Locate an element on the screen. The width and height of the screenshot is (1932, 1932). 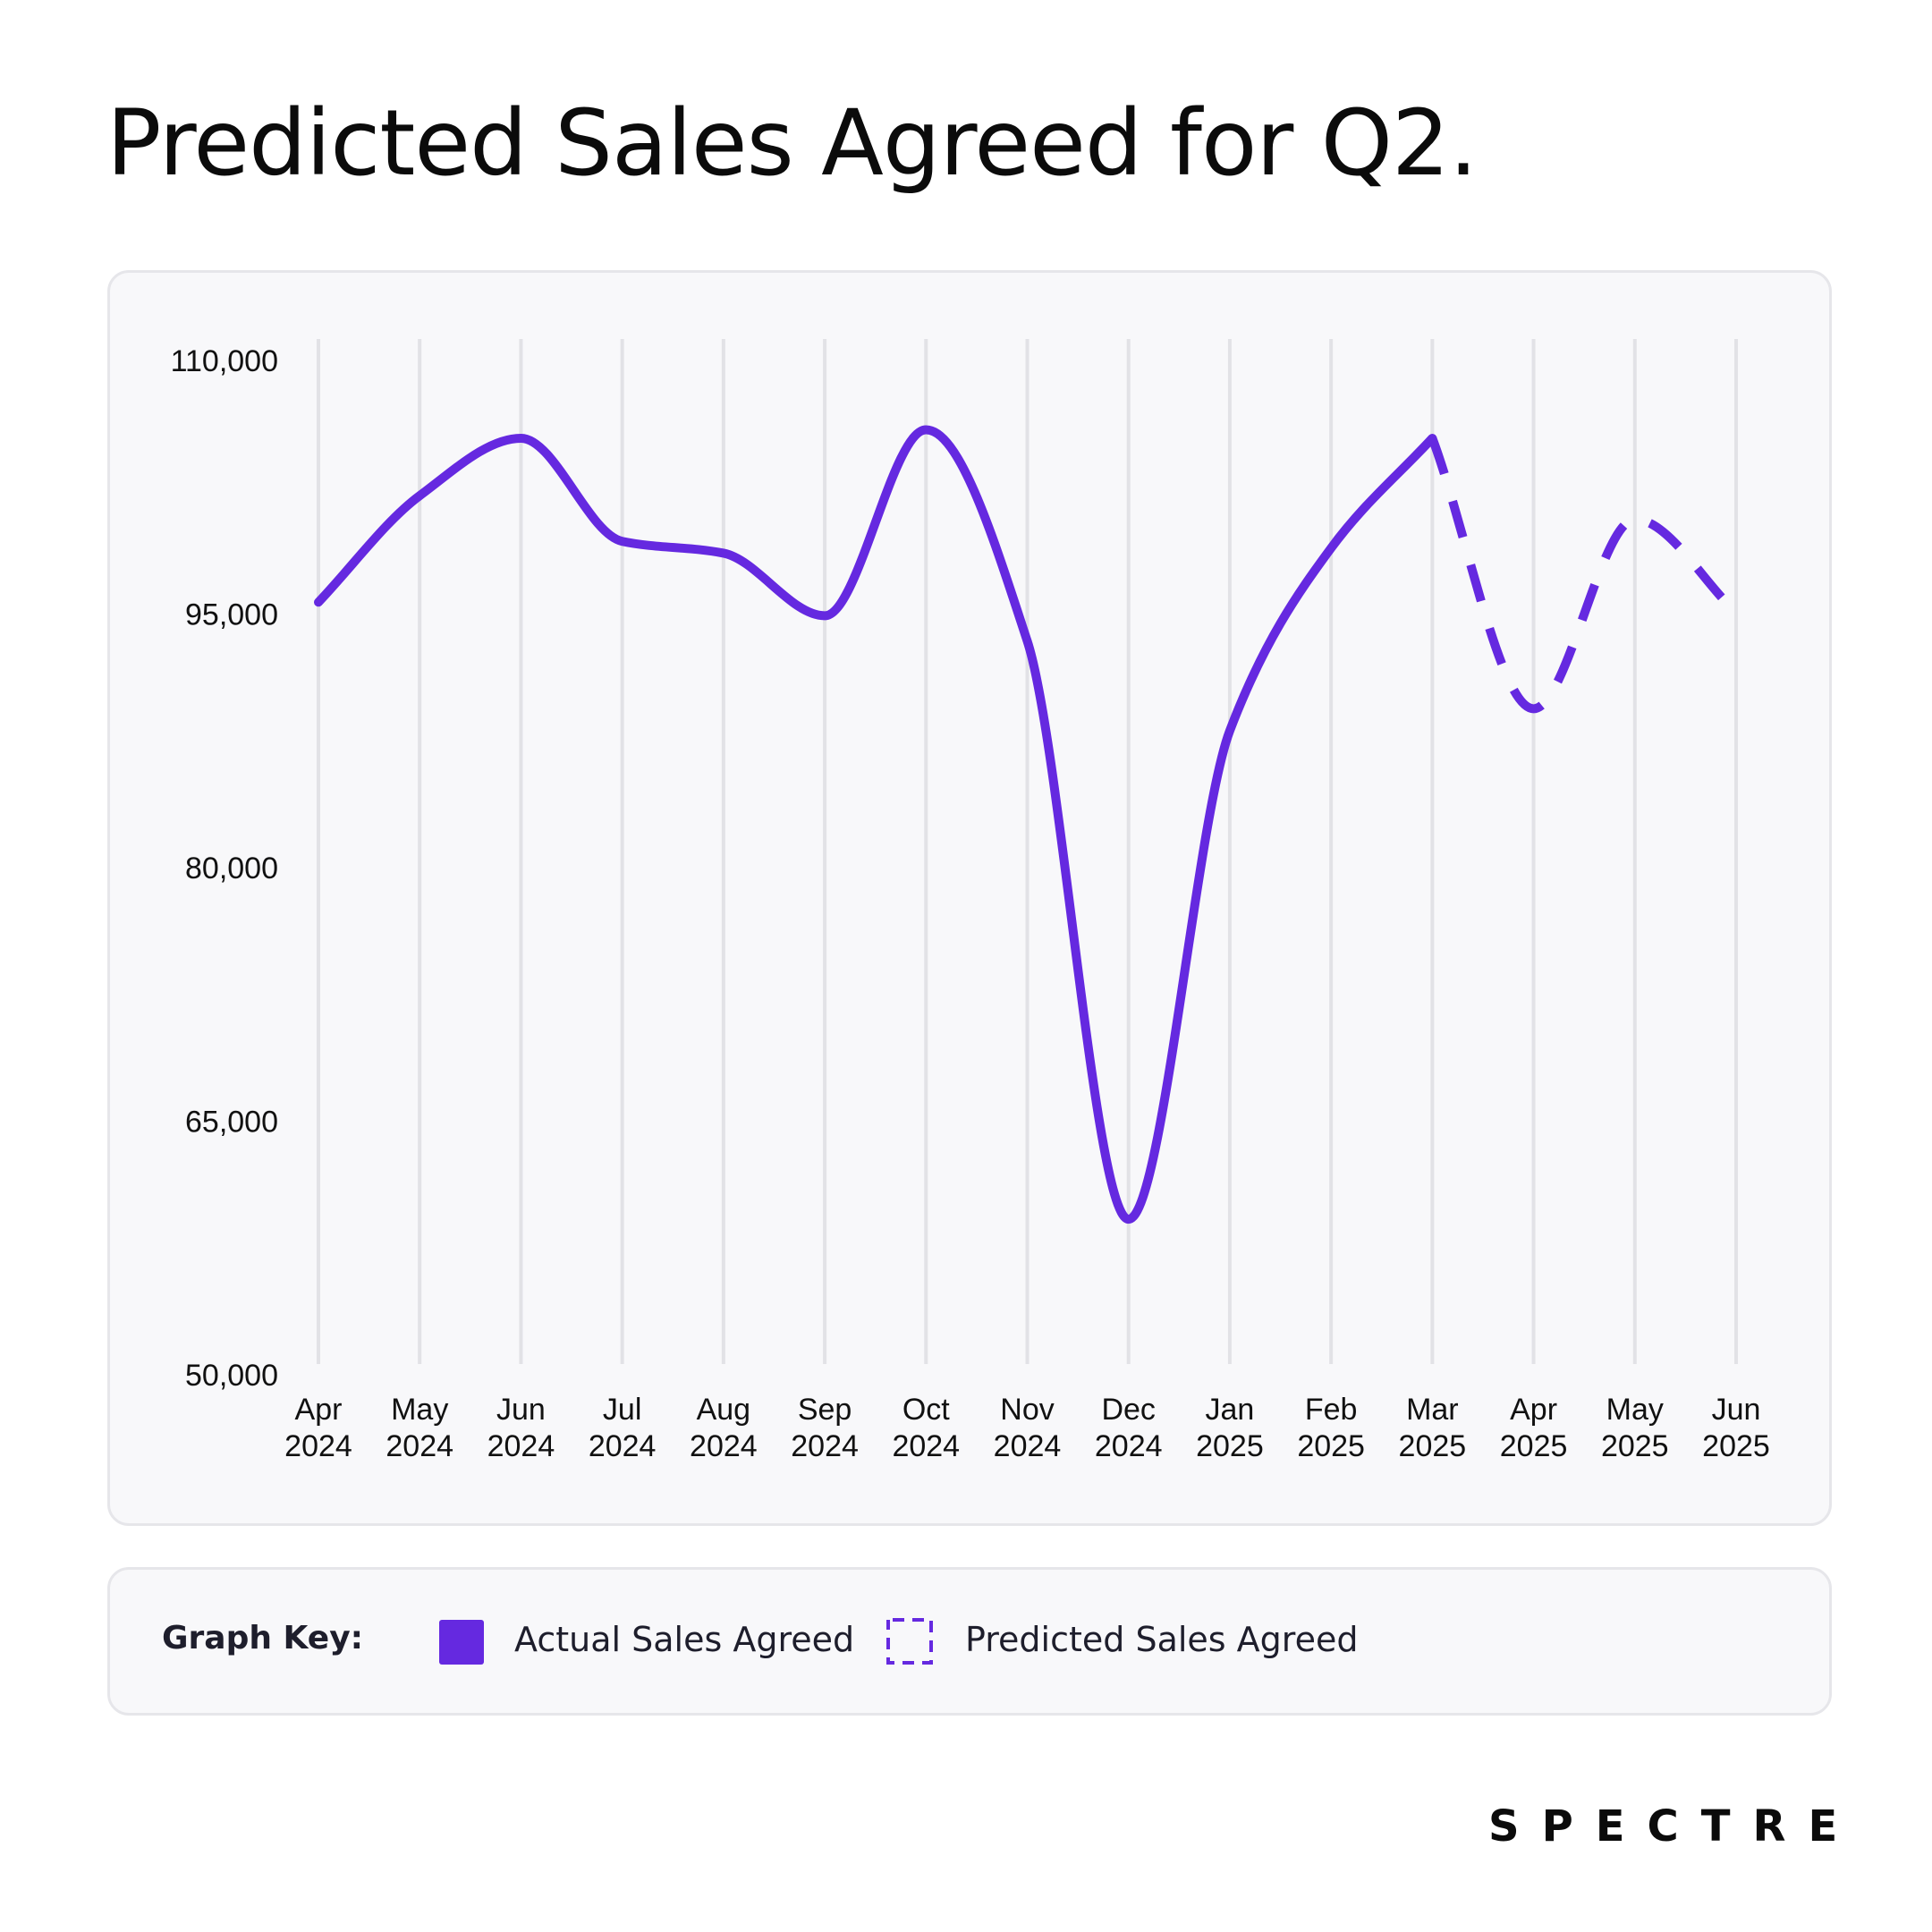
x-tick-label-month: Dec is located at coordinates (1128, 1410).